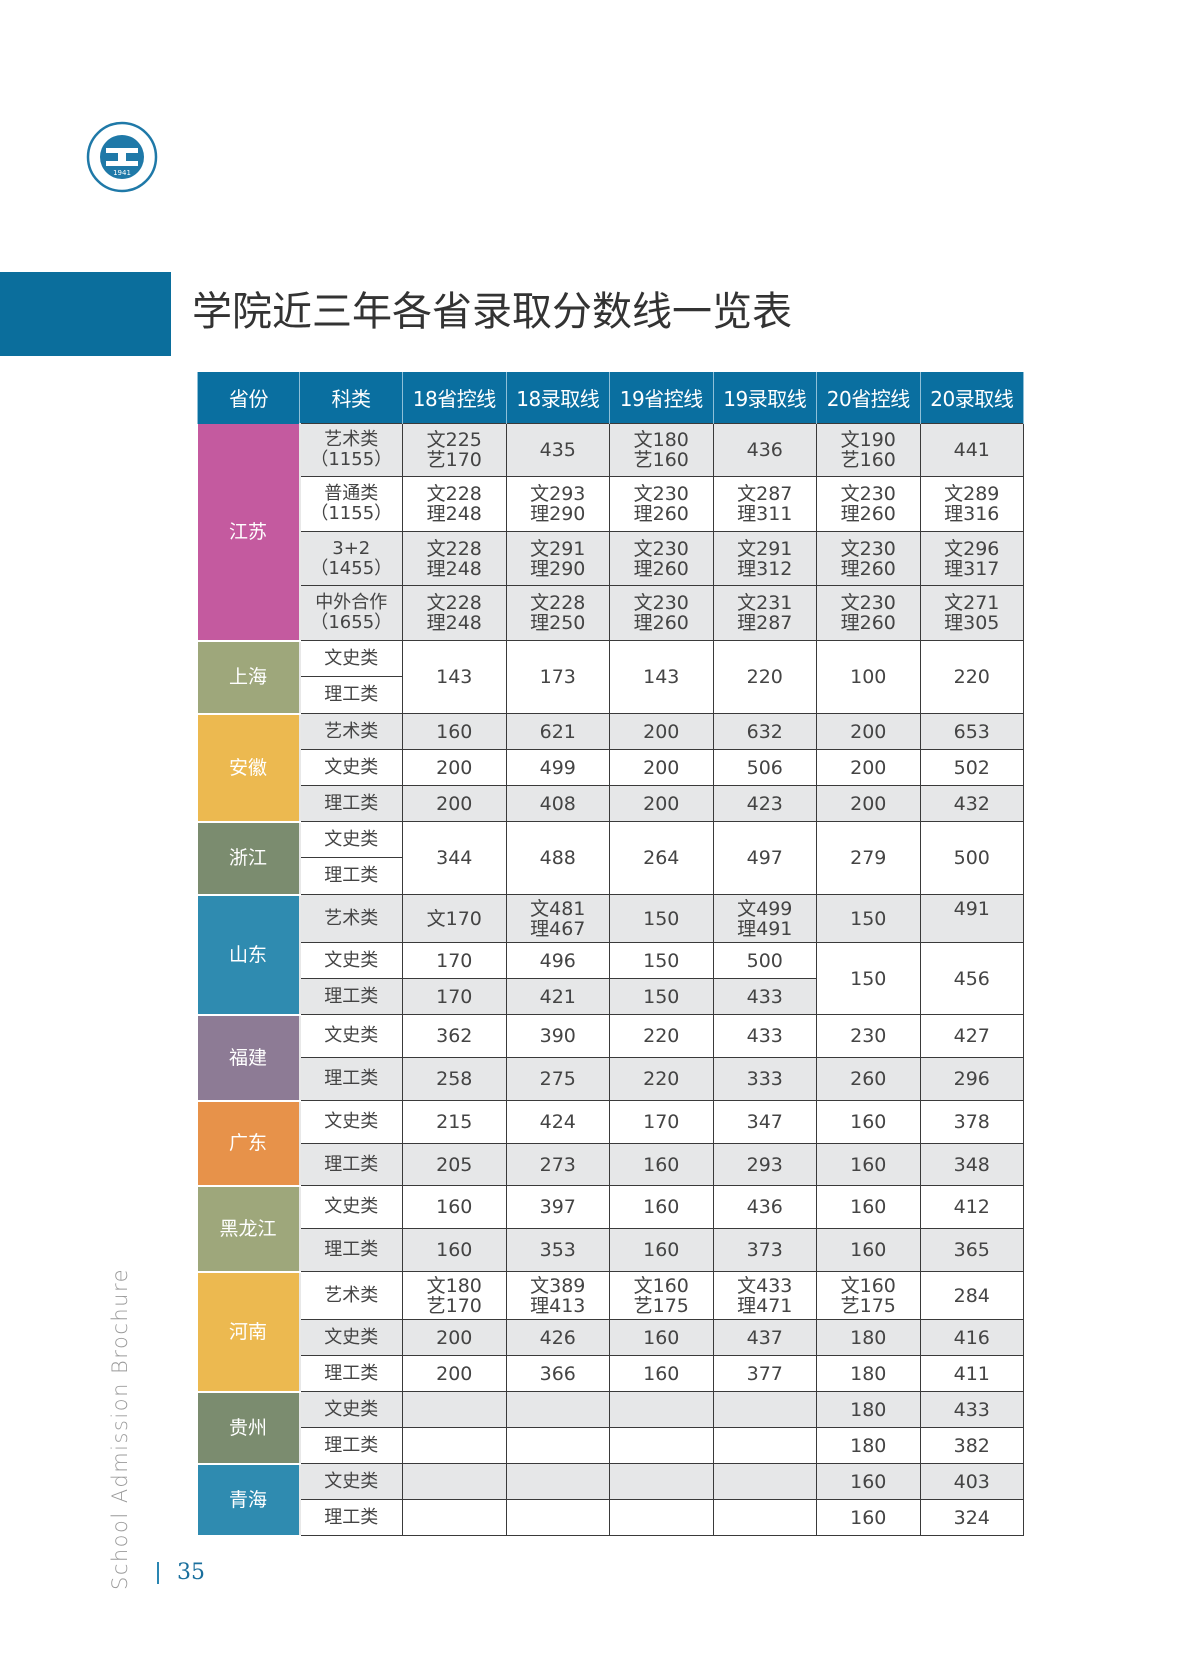 The height and width of the screenshot is (1676, 1184). What do you see at coordinates (351, 398) in the screenshot?
I see `col-header-subject: 科类` at bounding box center [351, 398].